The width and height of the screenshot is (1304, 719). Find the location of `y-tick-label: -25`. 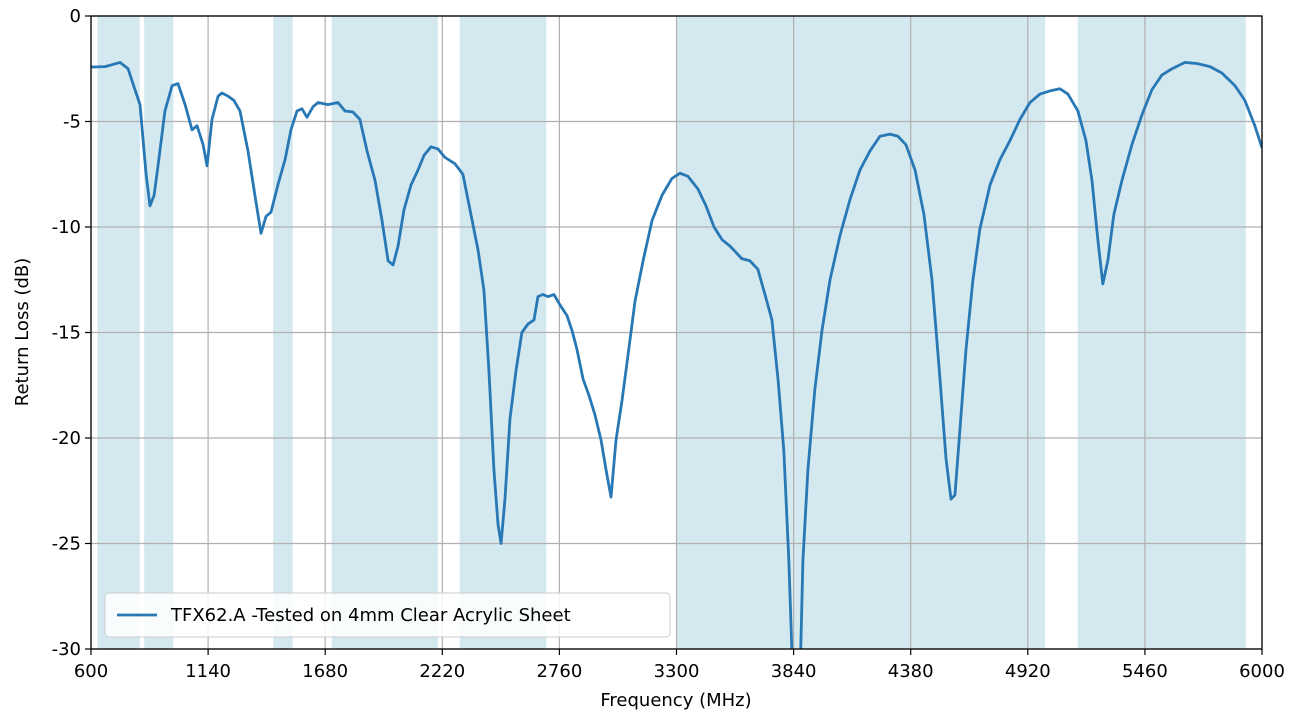

y-tick-label: -25 is located at coordinates (66, 544).